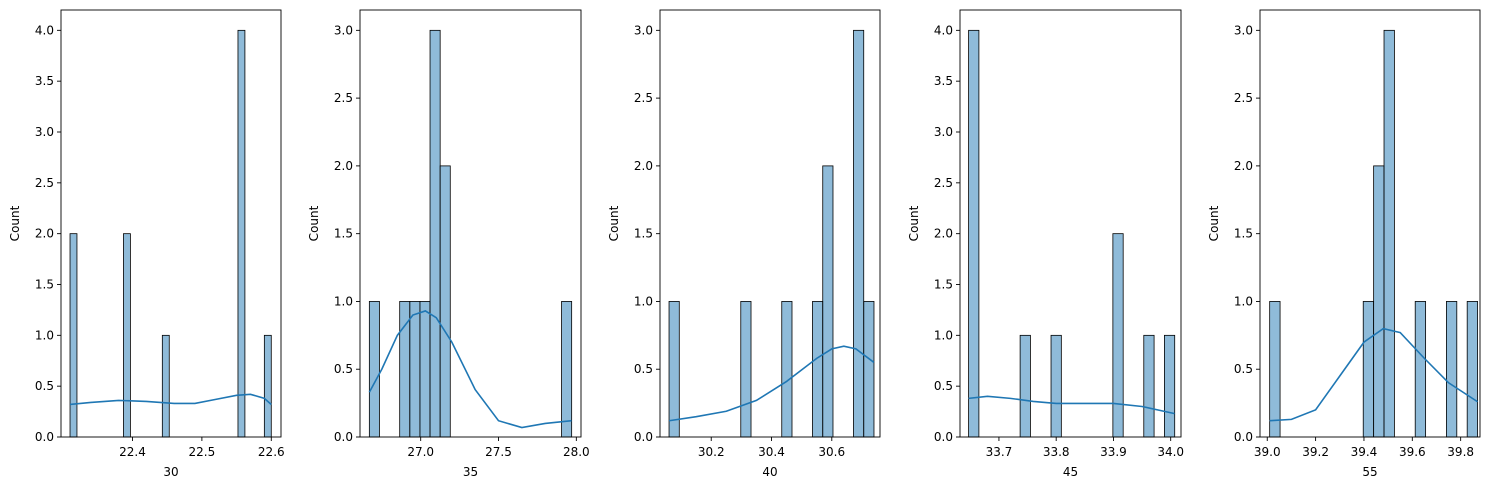 The width and height of the screenshot is (1490, 490). I want to click on x-tick-label: 33.9, so click(1113, 452).